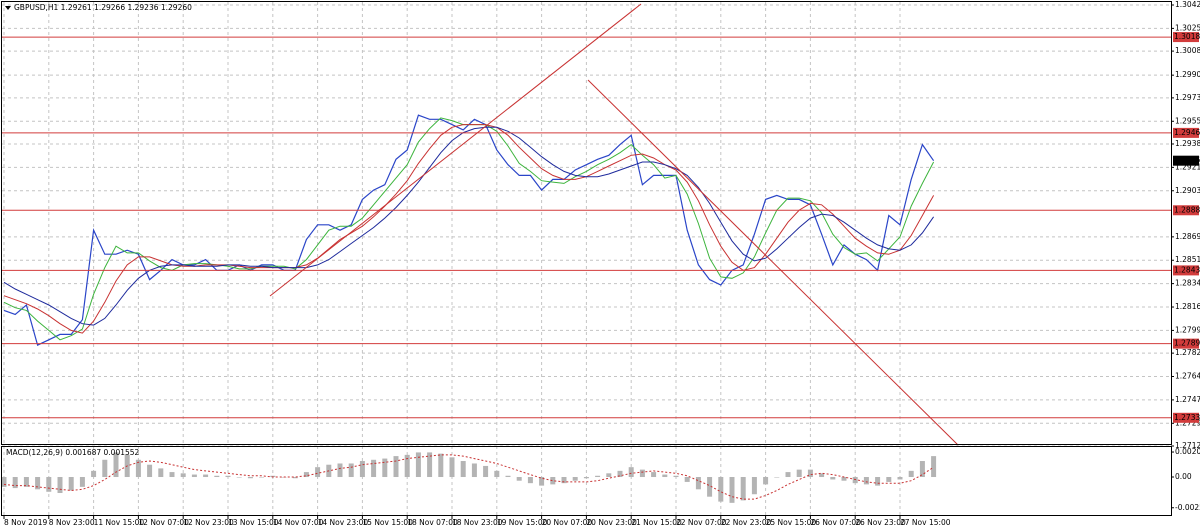  I want to click on x-tick-label: 8 Nov 23:00, so click(72, 522).